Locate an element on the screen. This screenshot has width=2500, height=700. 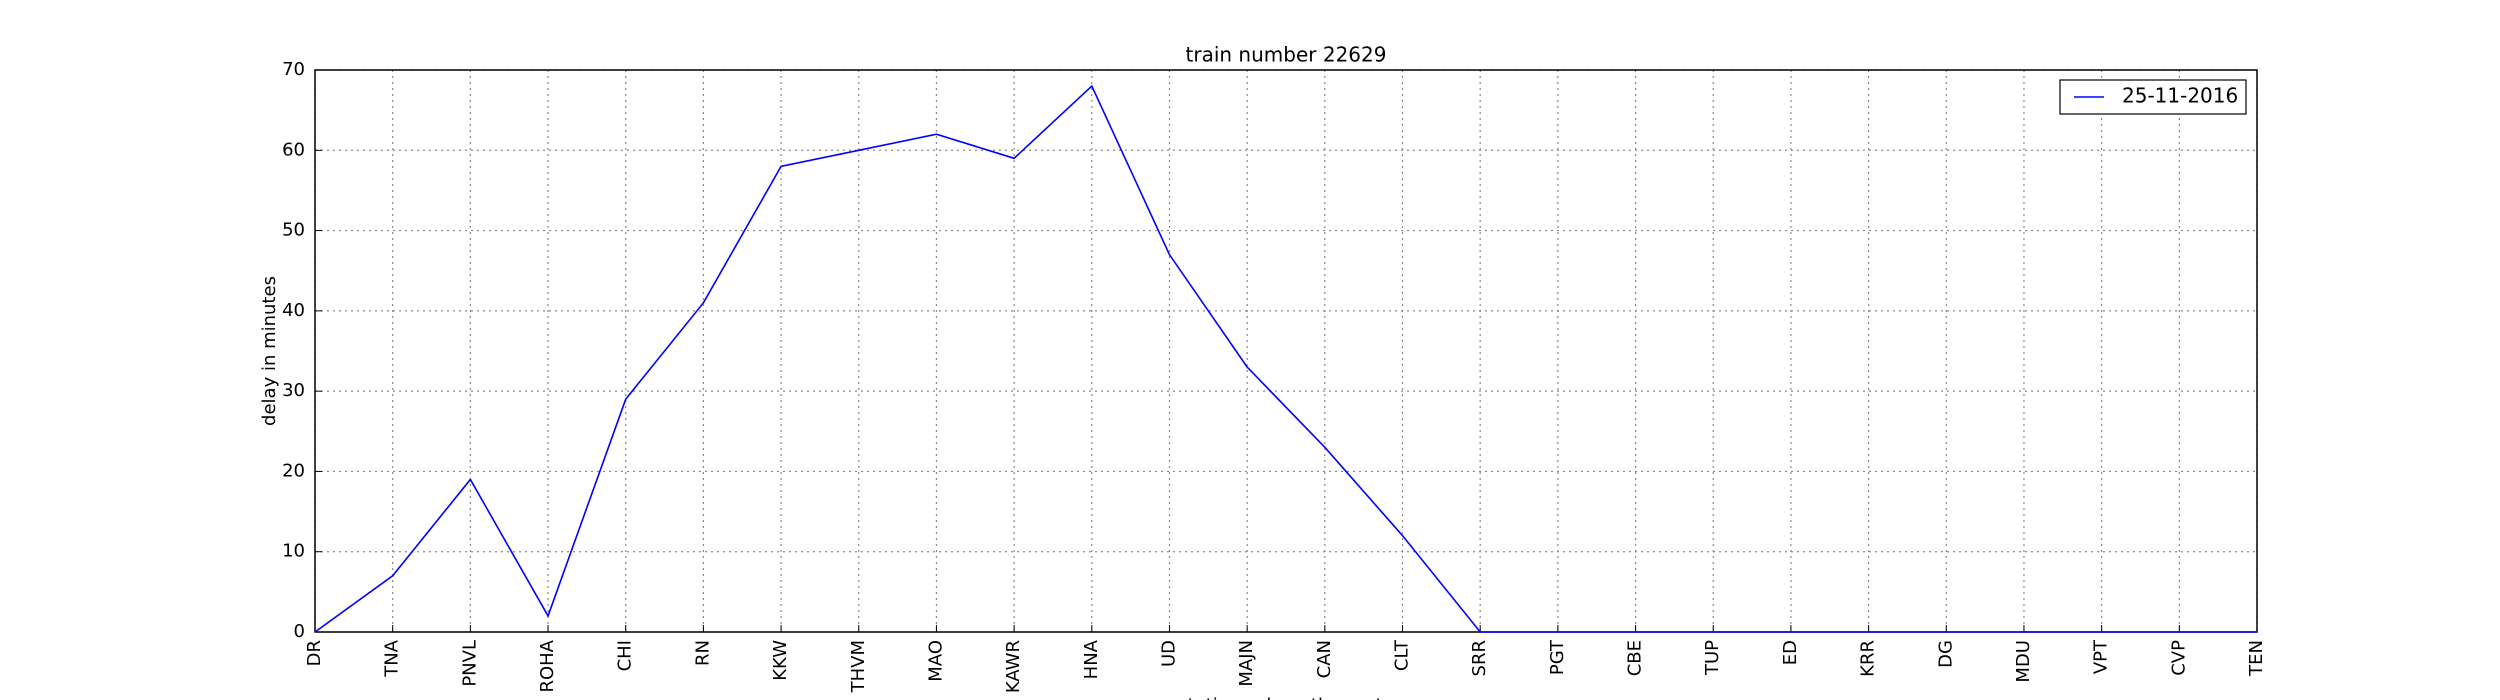
x-tick-label: CLT is located at coordinates (1402, 655).